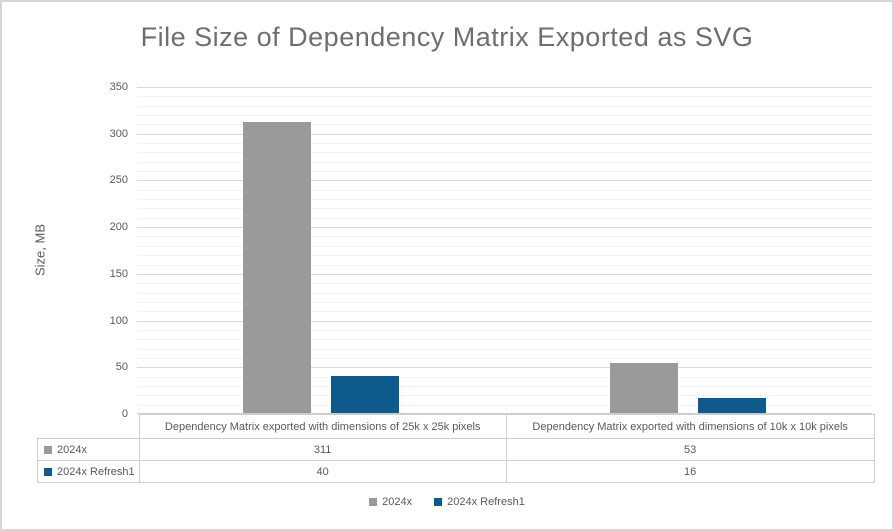 This screenshot has height=531, width=894. What do you see at coordinates (504, 413) in the screenshot?
I see `x-axis-line` at bounding box center [504, 413].